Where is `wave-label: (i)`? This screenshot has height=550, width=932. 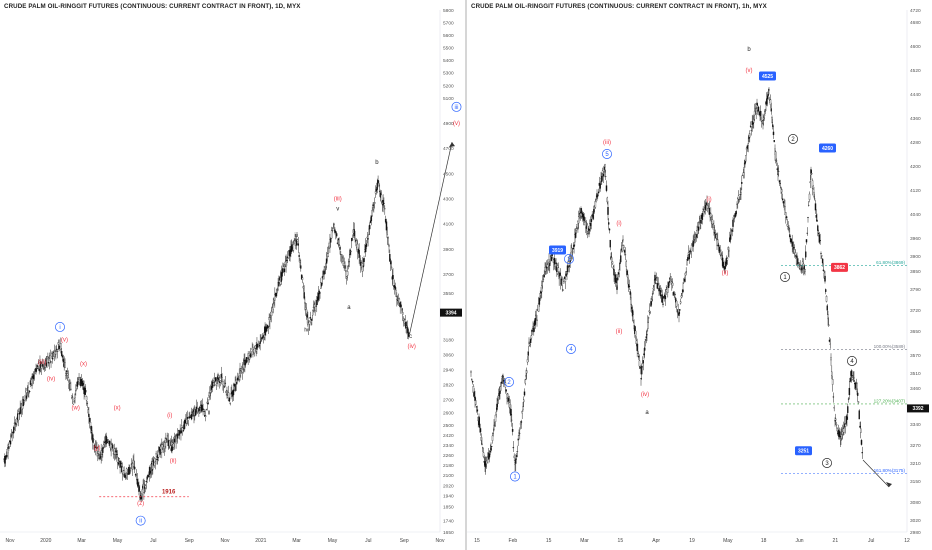
wave-label: (i) is located at coordinates (618, 224).